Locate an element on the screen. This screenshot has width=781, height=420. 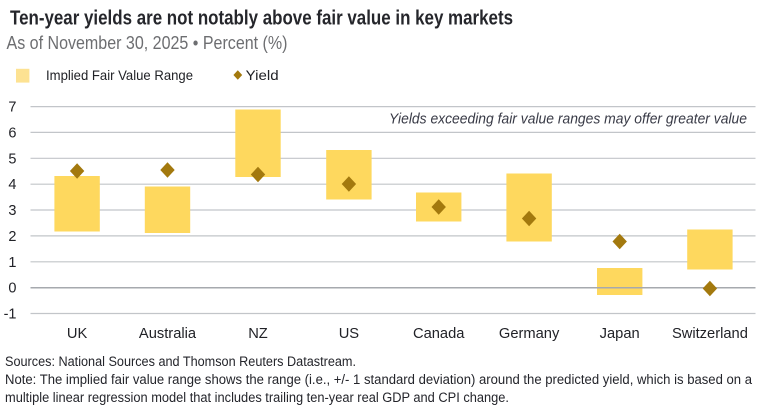
svg-text: 1 is located at coordinates (12, 263).